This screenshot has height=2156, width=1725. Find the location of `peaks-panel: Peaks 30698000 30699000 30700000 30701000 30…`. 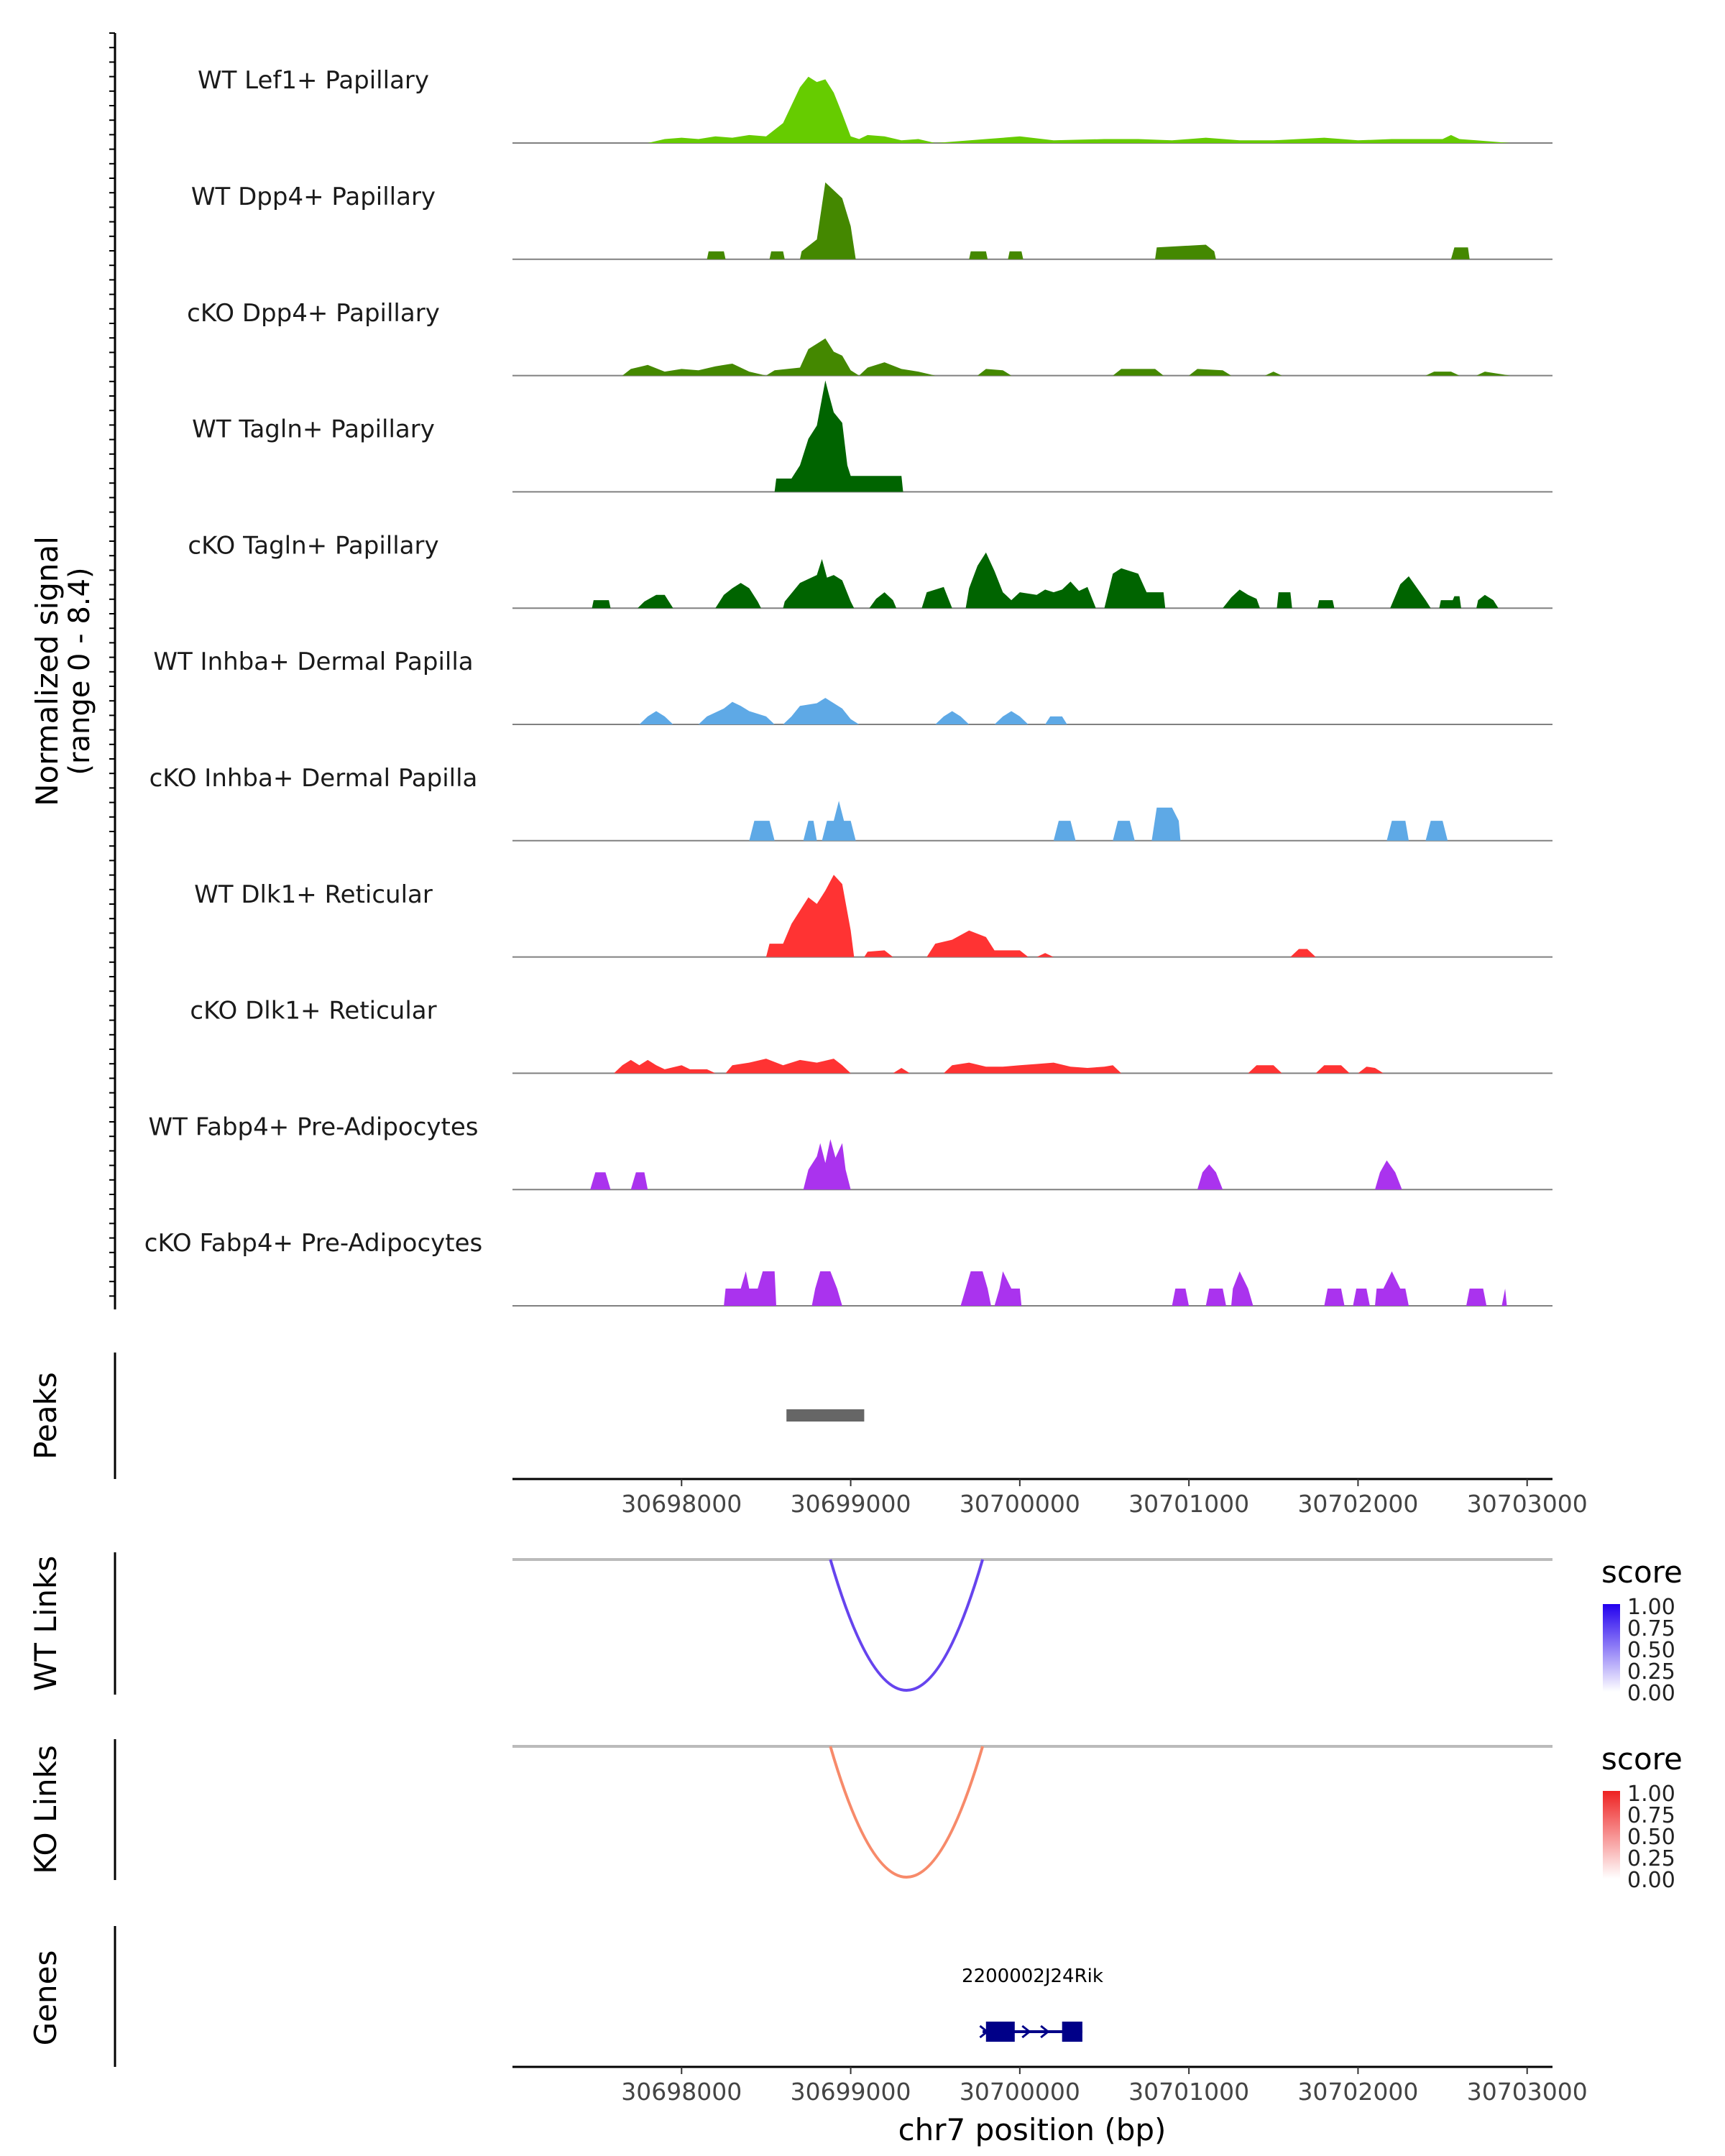

peaks-panel: Peaks 30698000 30699000 30700000 30701000 30… is located at coordinates (808, 1435).